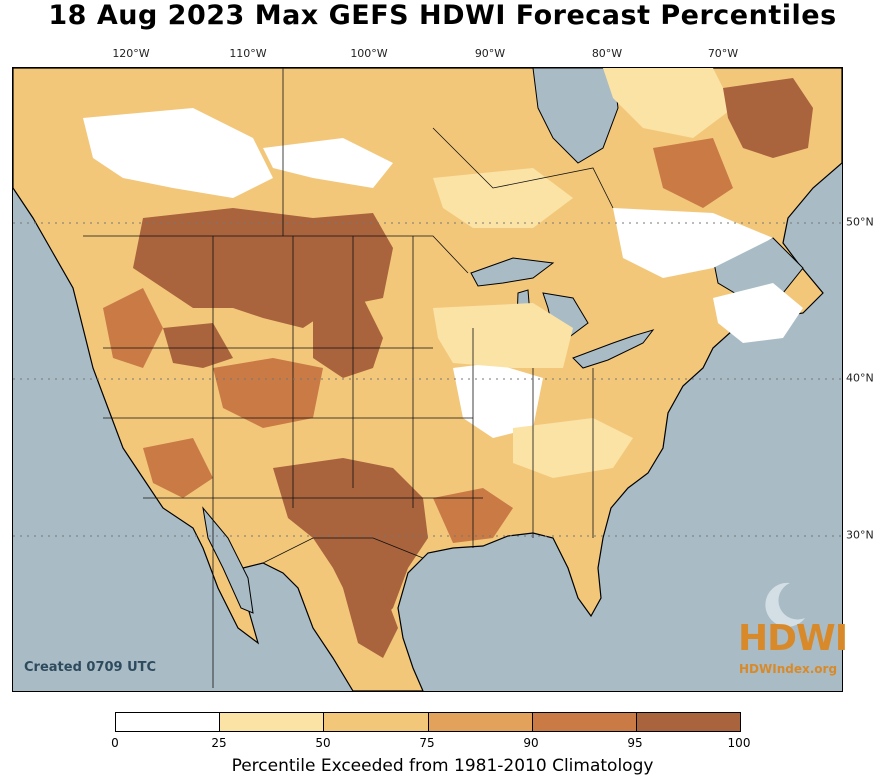  Describe the element at coordinates (785, 604) in the screenshot. I see `logo-moon-icon` at that location.